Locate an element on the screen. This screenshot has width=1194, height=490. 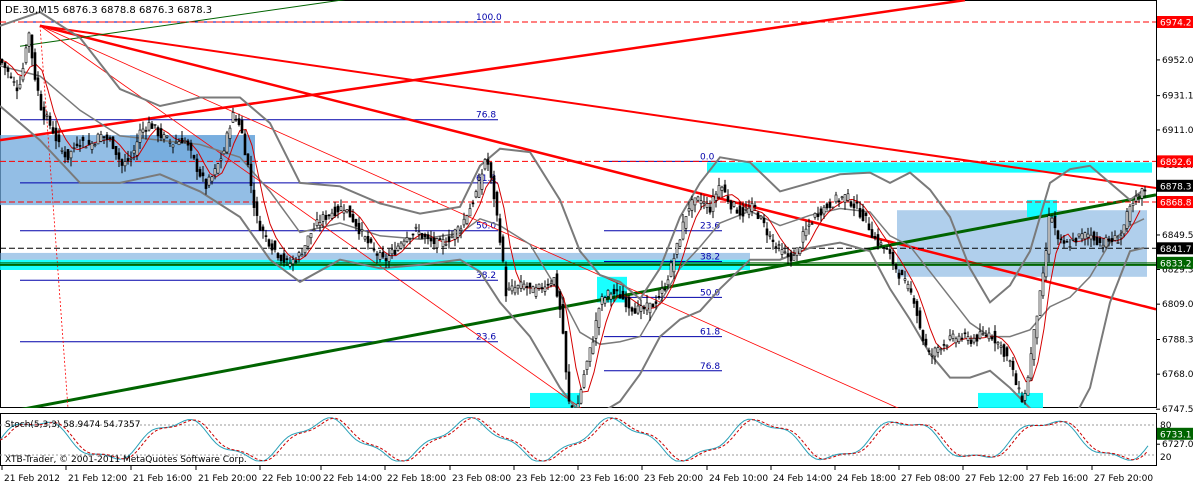
price-tag-label-4: 6841.7 is located at coordinates (1176, 250).